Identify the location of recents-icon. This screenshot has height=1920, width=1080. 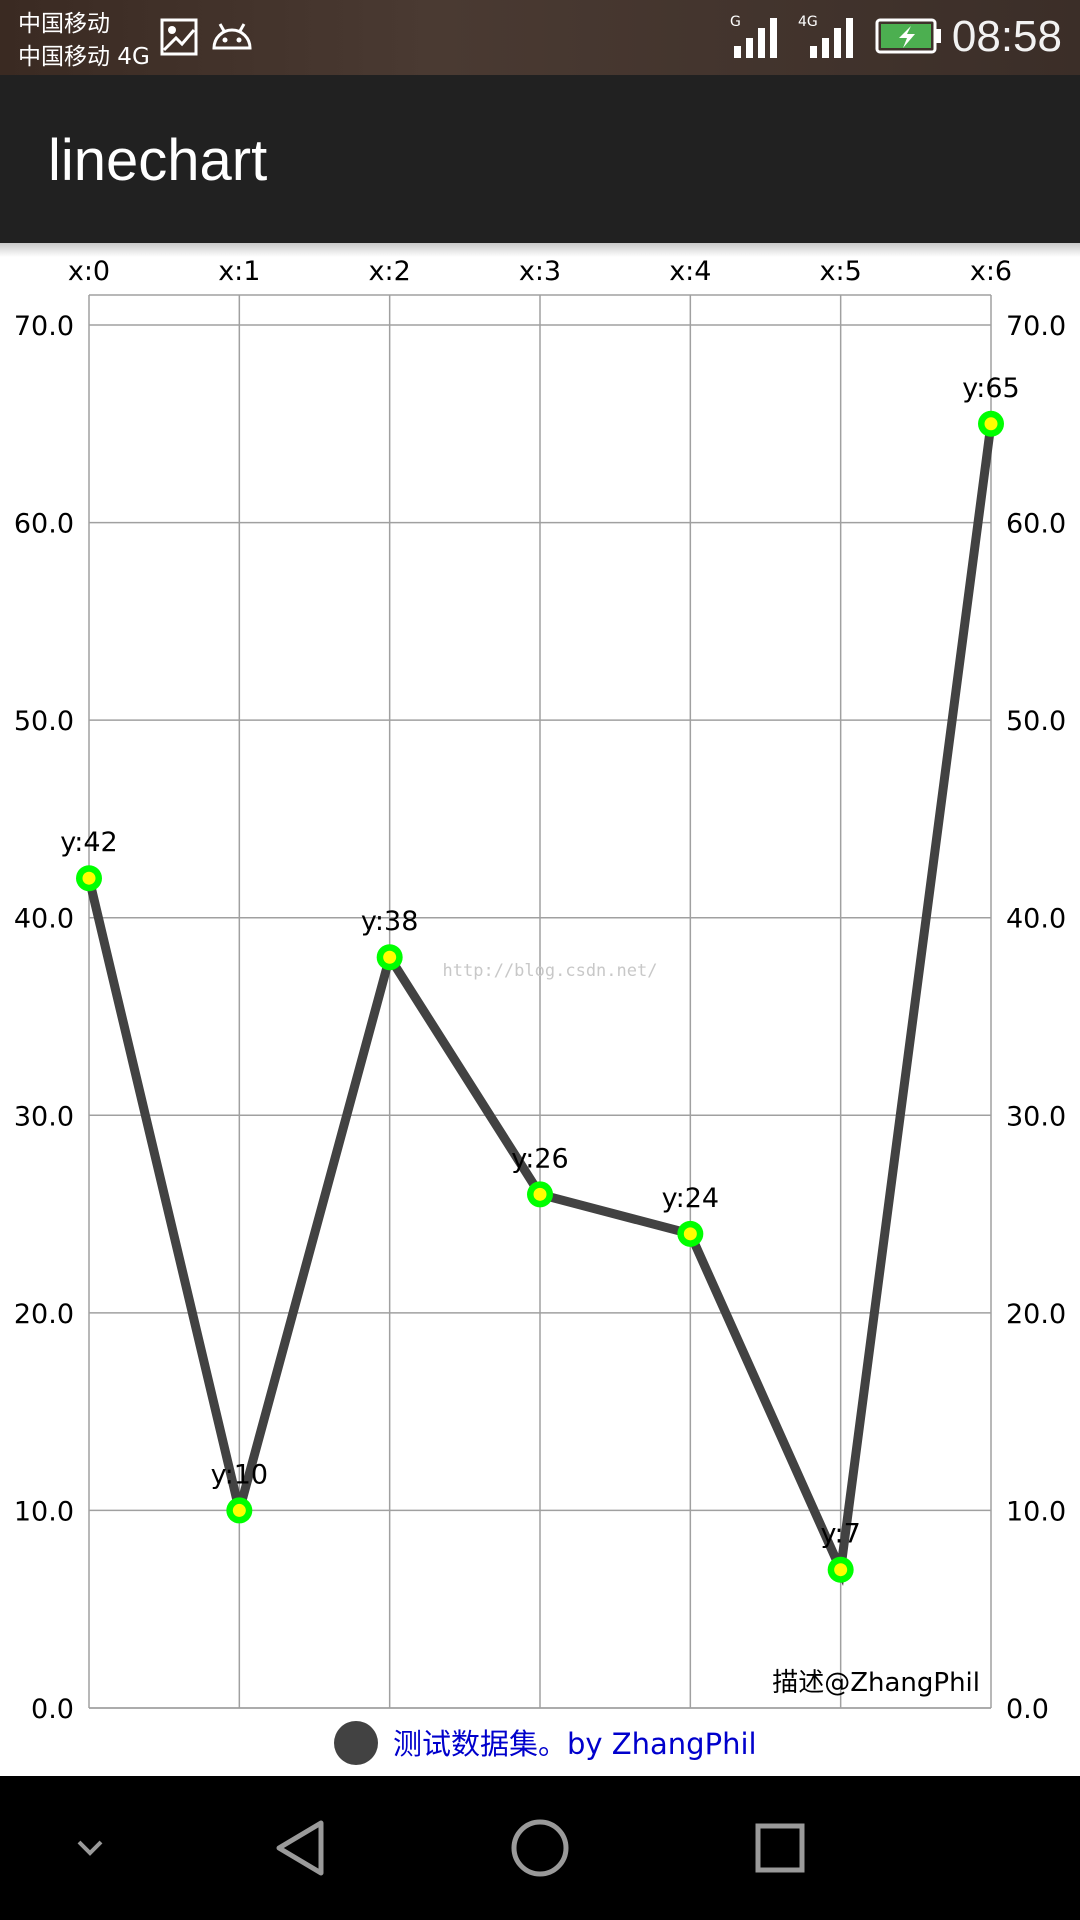
(780, 1848).